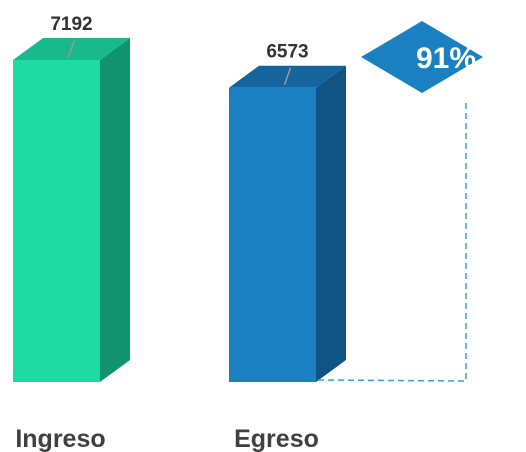  Describe the element at coordinates (287, 52) in the screenshot. I see `bar-egreso-value-label: 6573` at that location.